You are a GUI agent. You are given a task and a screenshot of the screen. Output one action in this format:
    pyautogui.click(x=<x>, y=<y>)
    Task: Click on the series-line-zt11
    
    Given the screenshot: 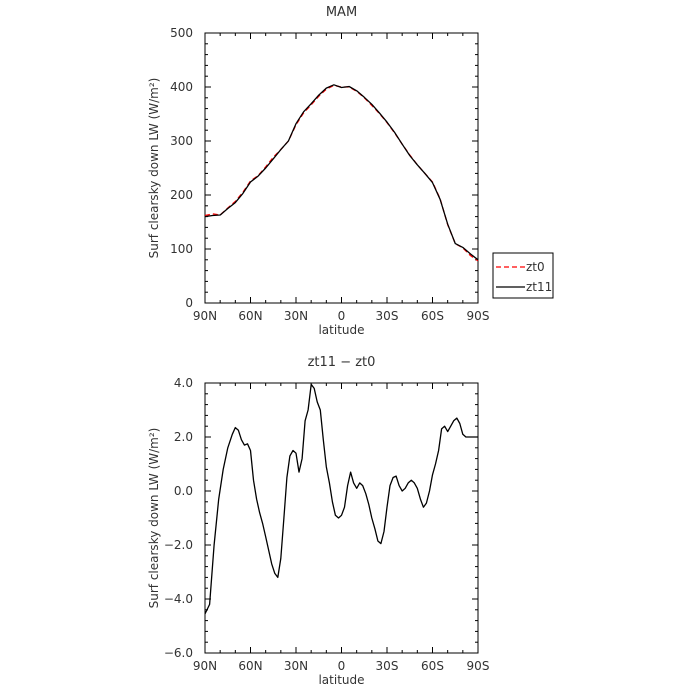 What is the action you would take?
    pyautogui.click(x=341, y=172)
    